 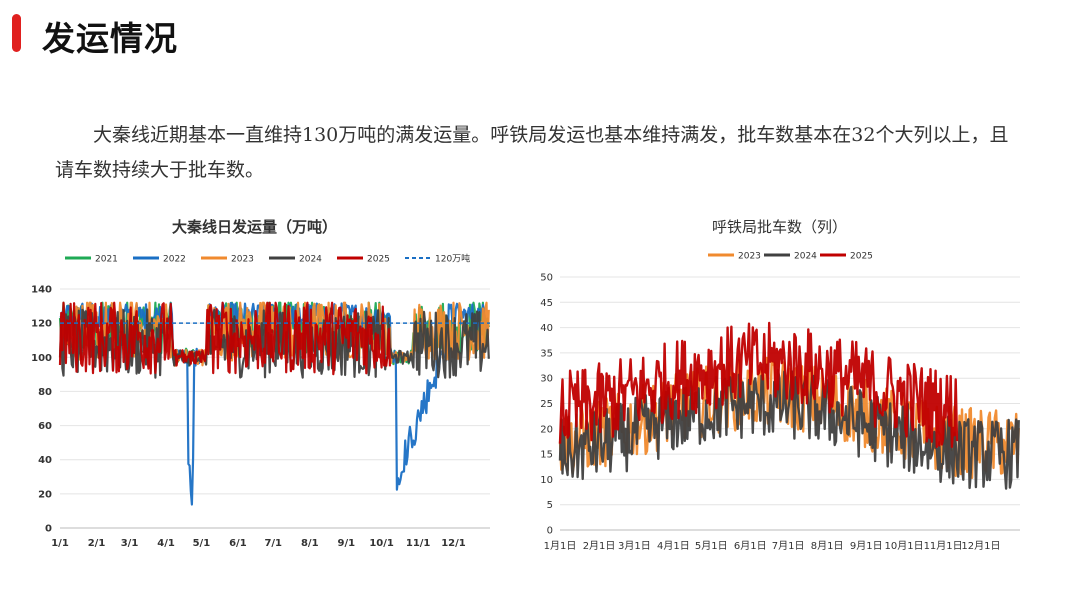 I want to click on y-tick-label: 35, so click(x=546, y=353).